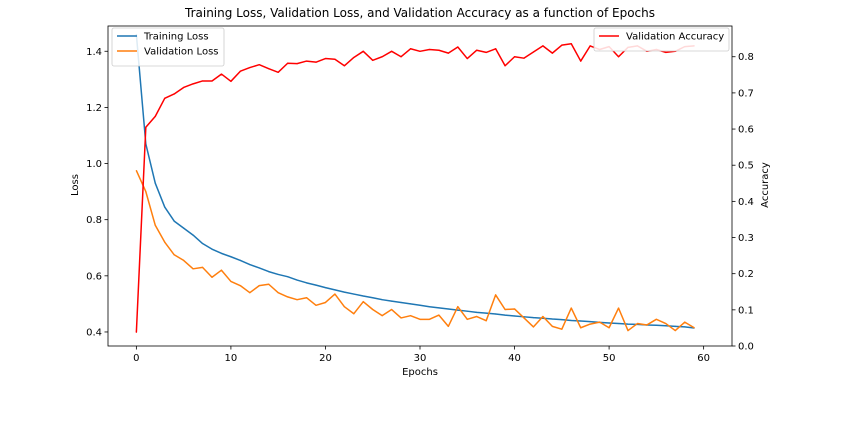 The height and width of the screenshot is (432, 864). What do you see at coordinates (746, 202) in the screenshot?
I see `y-right-tick-label: 0.4` at bounding box center [746, 202].